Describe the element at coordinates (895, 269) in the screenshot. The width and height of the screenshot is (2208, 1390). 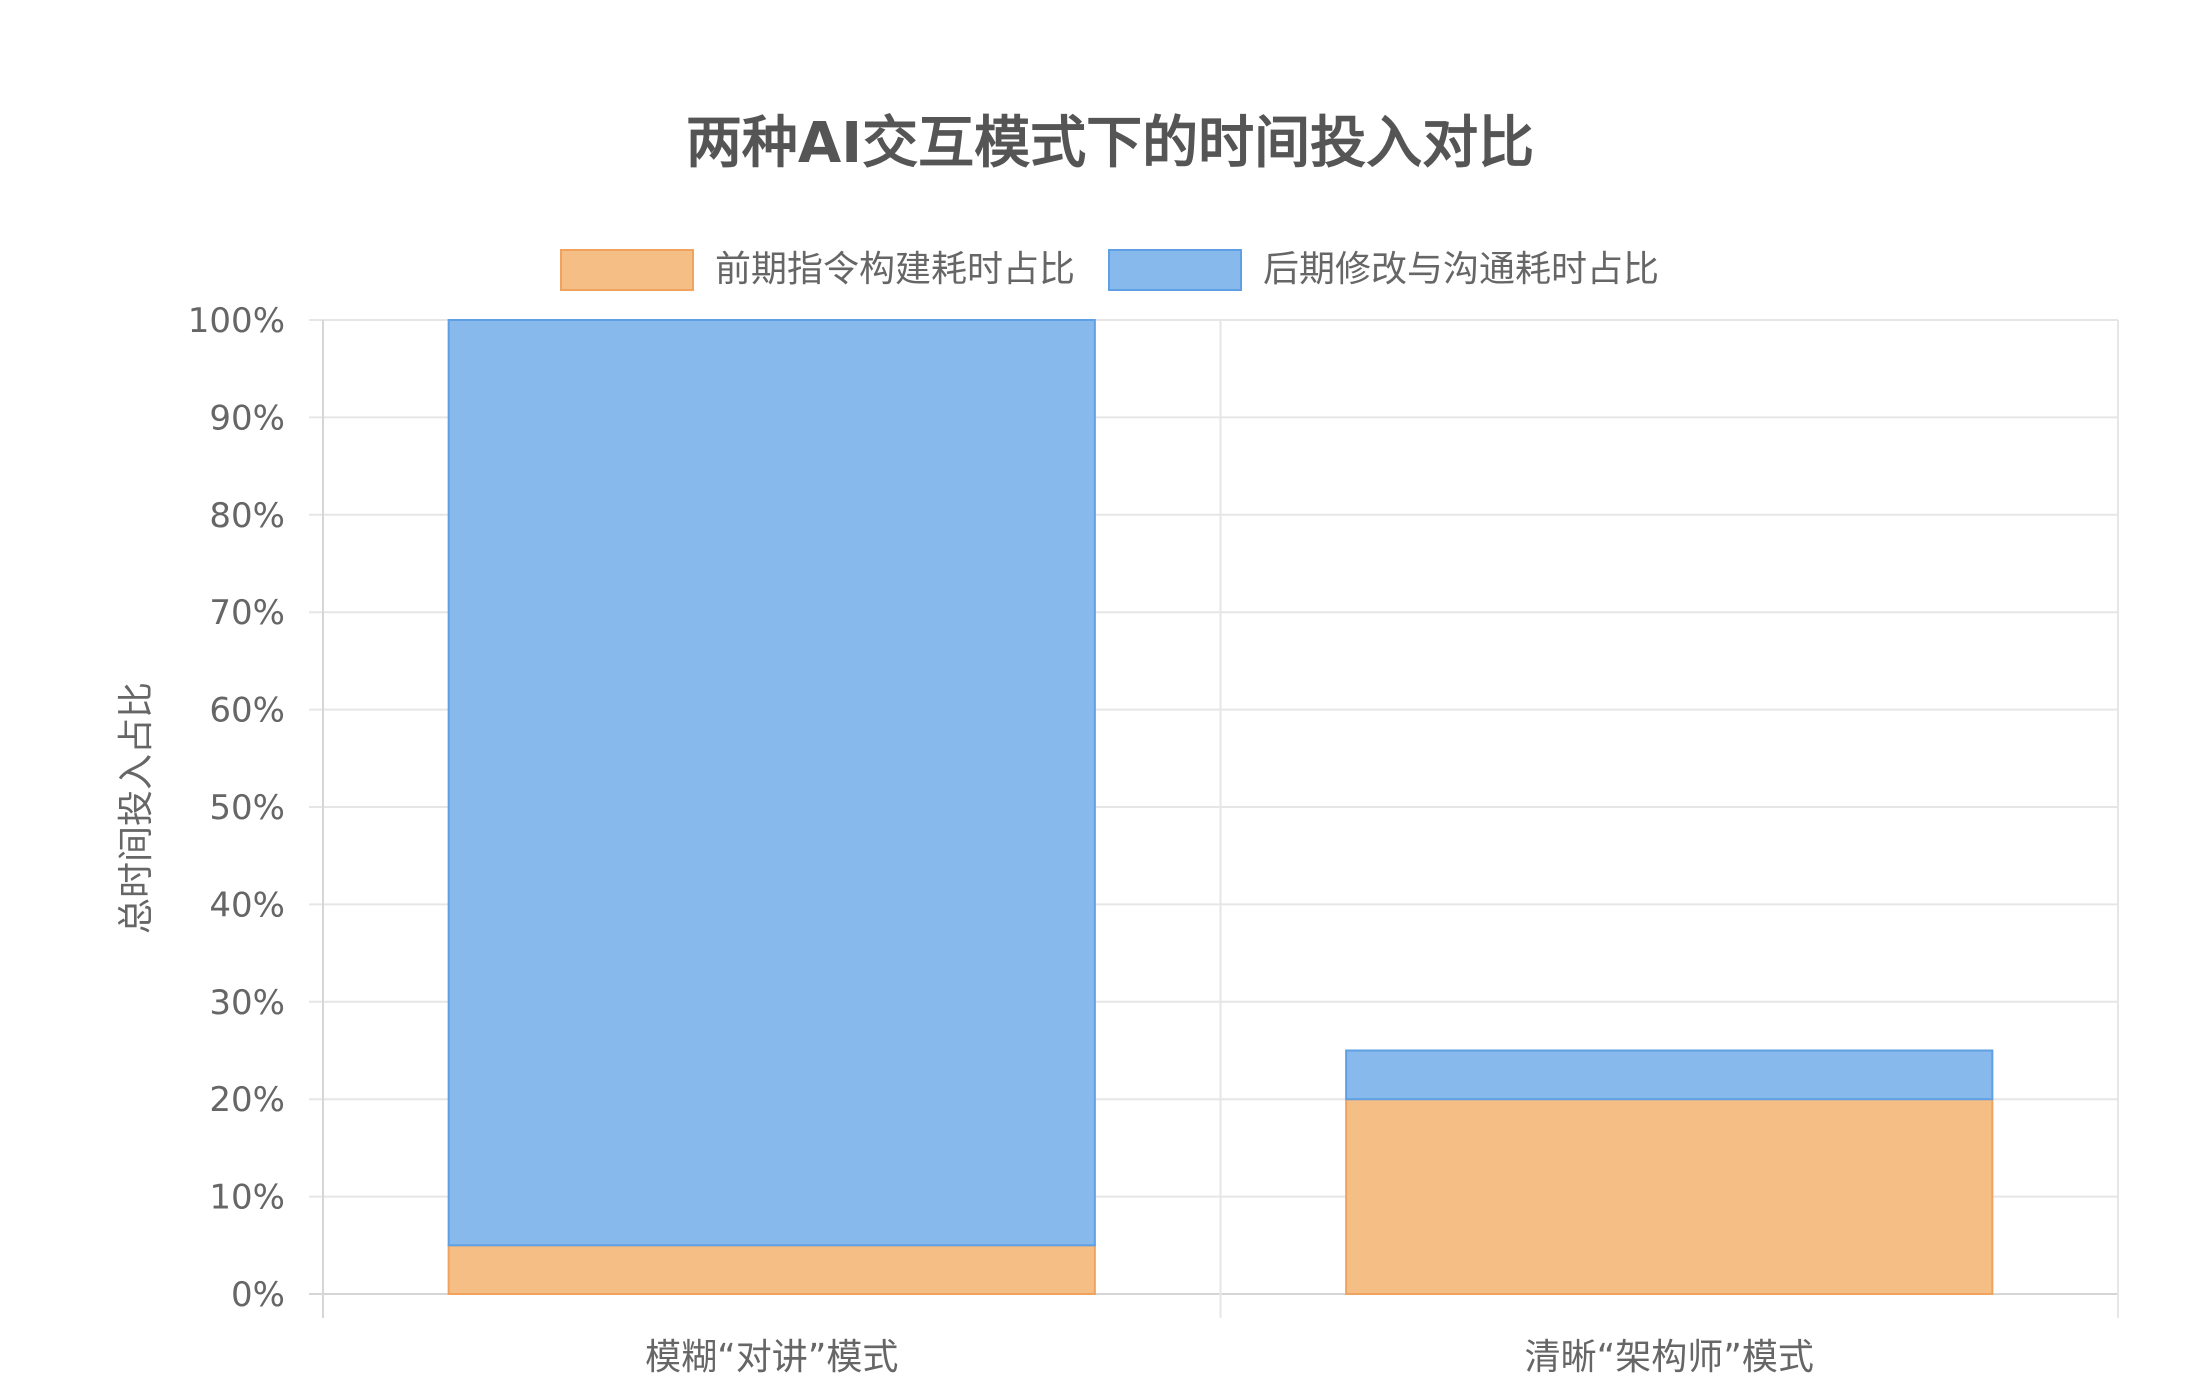
I see `legend-label-0: 前期指令构建耗时占比` at that location.